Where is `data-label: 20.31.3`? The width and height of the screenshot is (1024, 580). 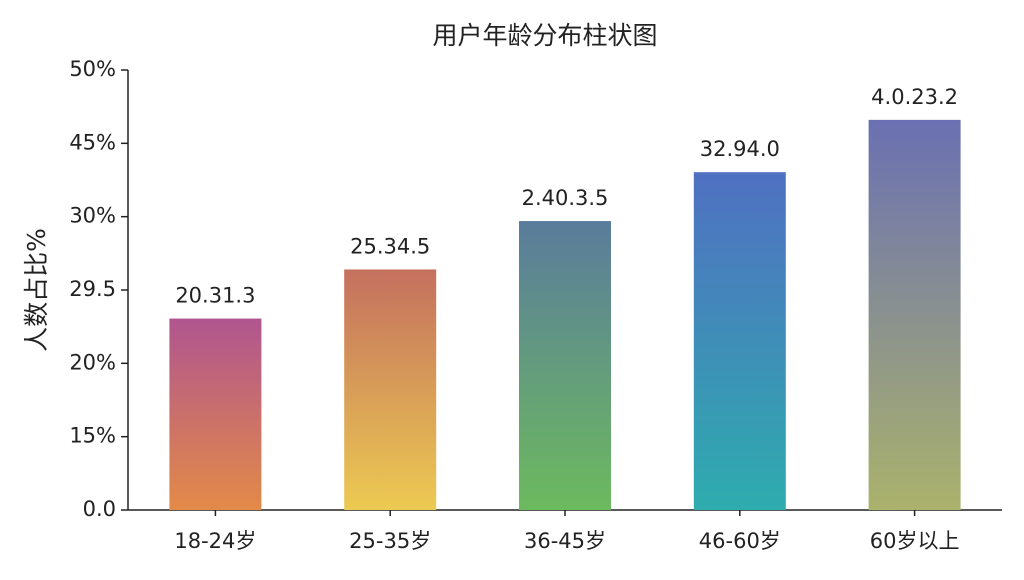 data-label: 20.31.3 is located at coordinates (215, 296).